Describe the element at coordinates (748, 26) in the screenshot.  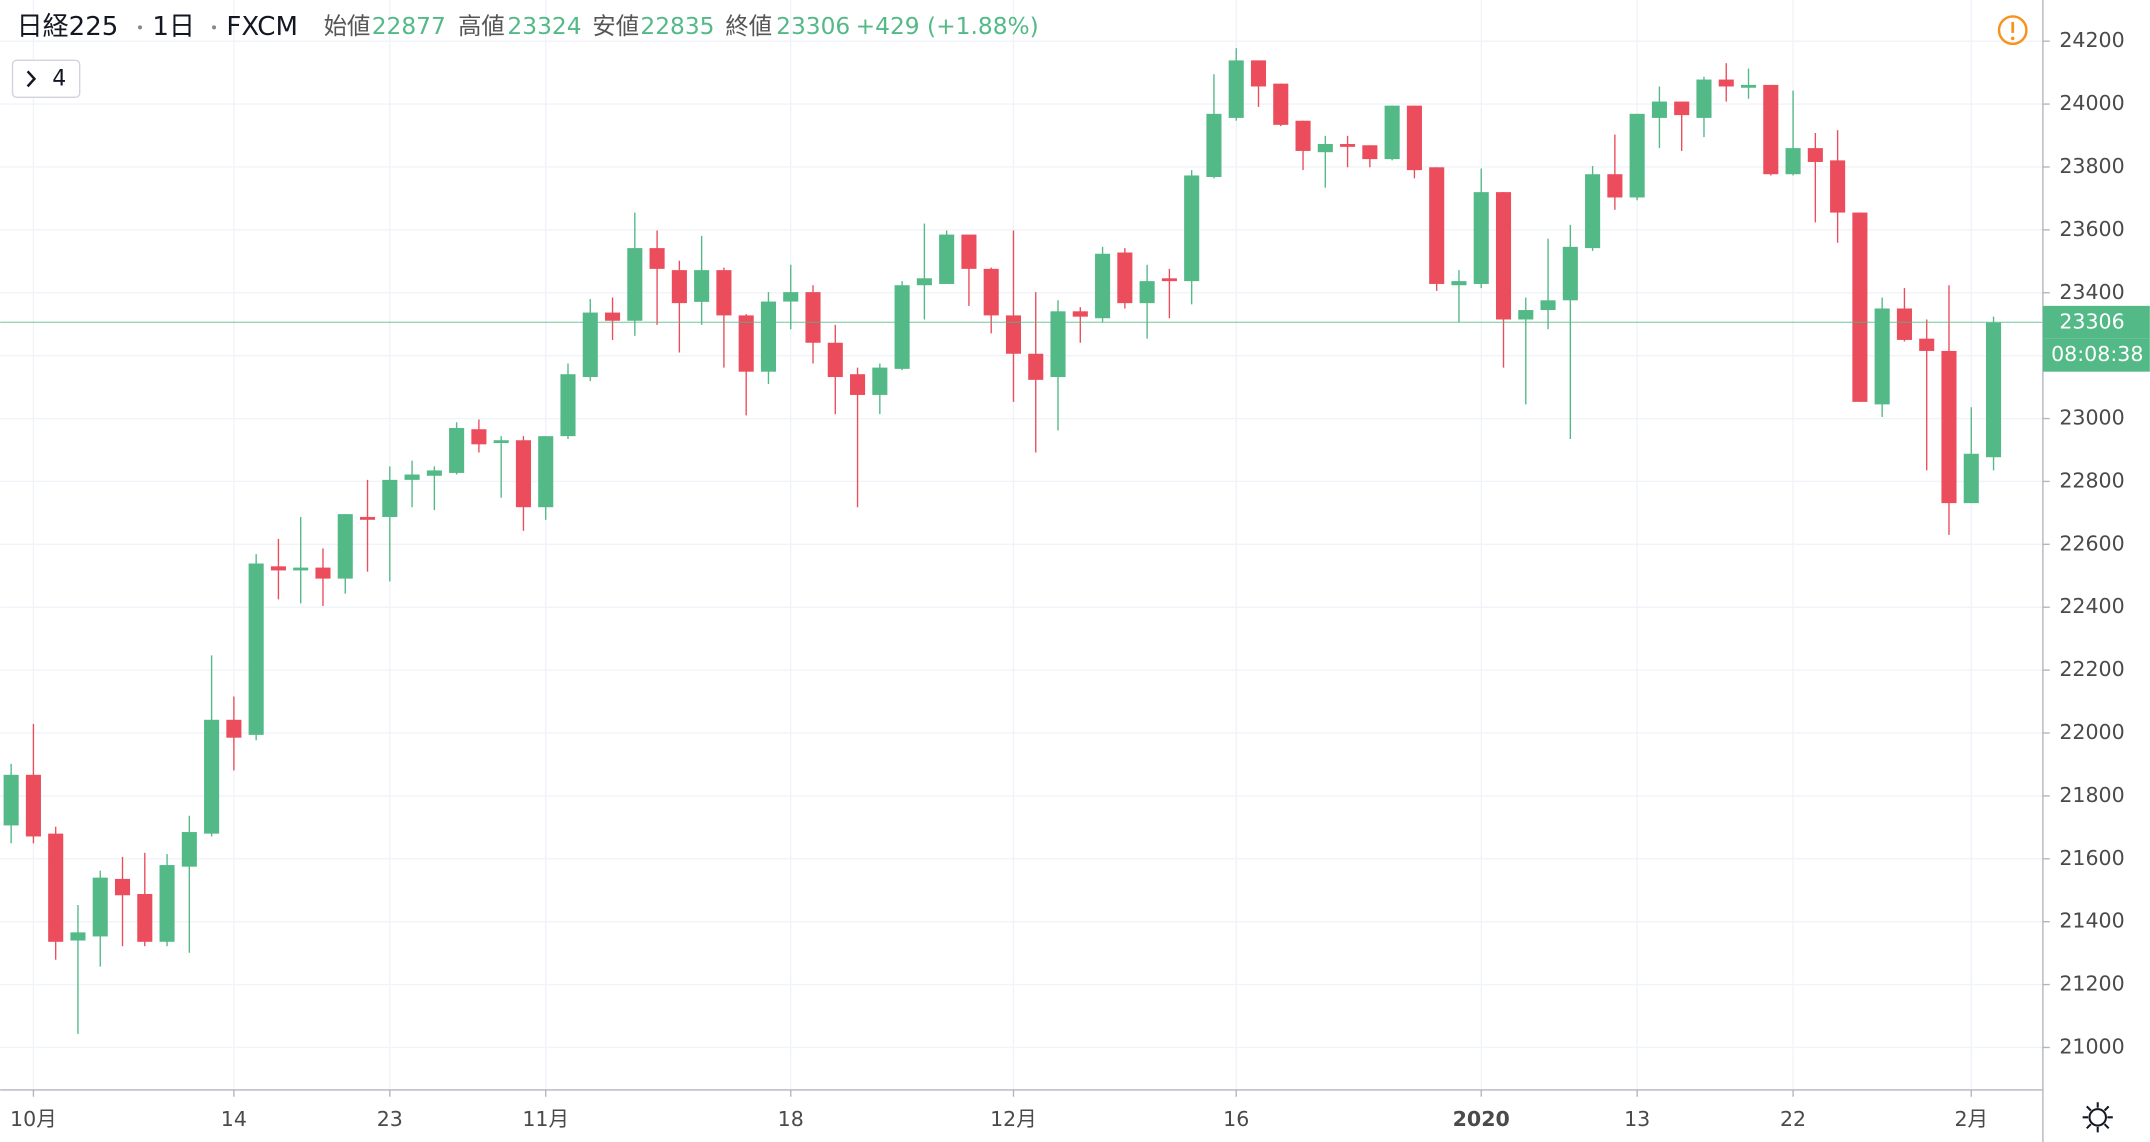
I see `close-label: 終値` at that location.